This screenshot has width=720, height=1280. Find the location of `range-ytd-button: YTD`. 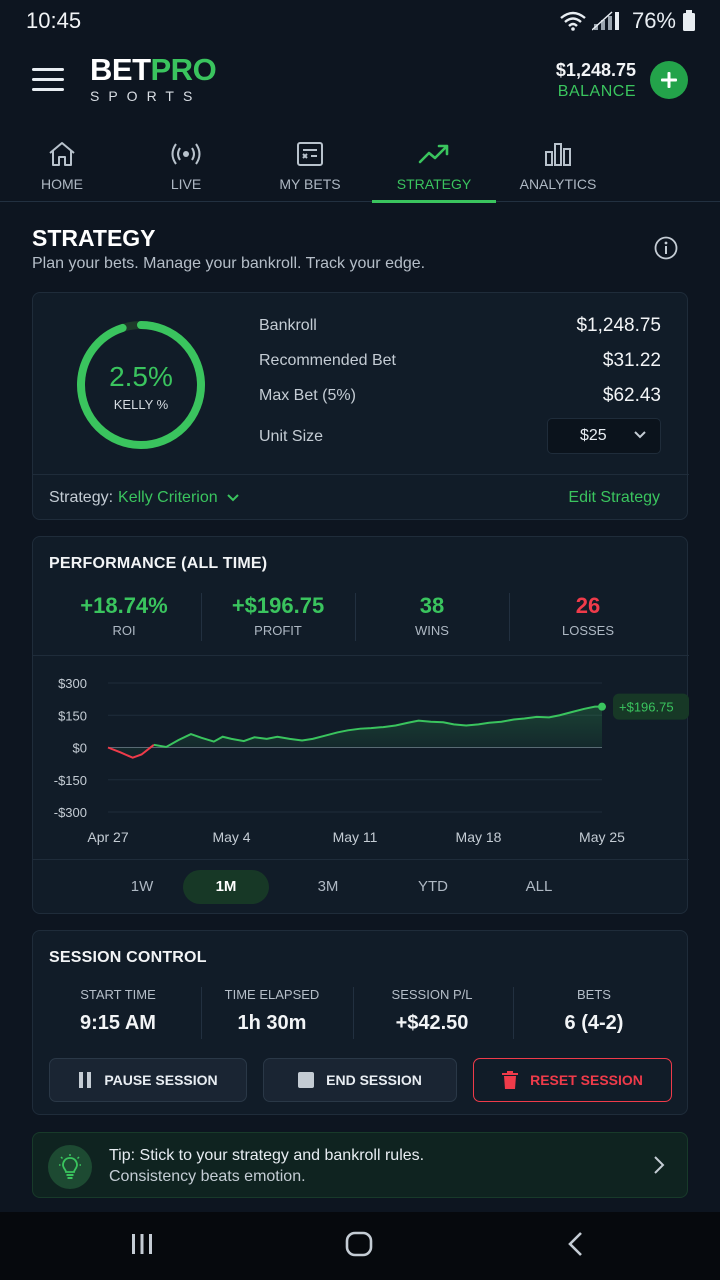

range-ytd-button: YTD is located at coordinates (433, 886).